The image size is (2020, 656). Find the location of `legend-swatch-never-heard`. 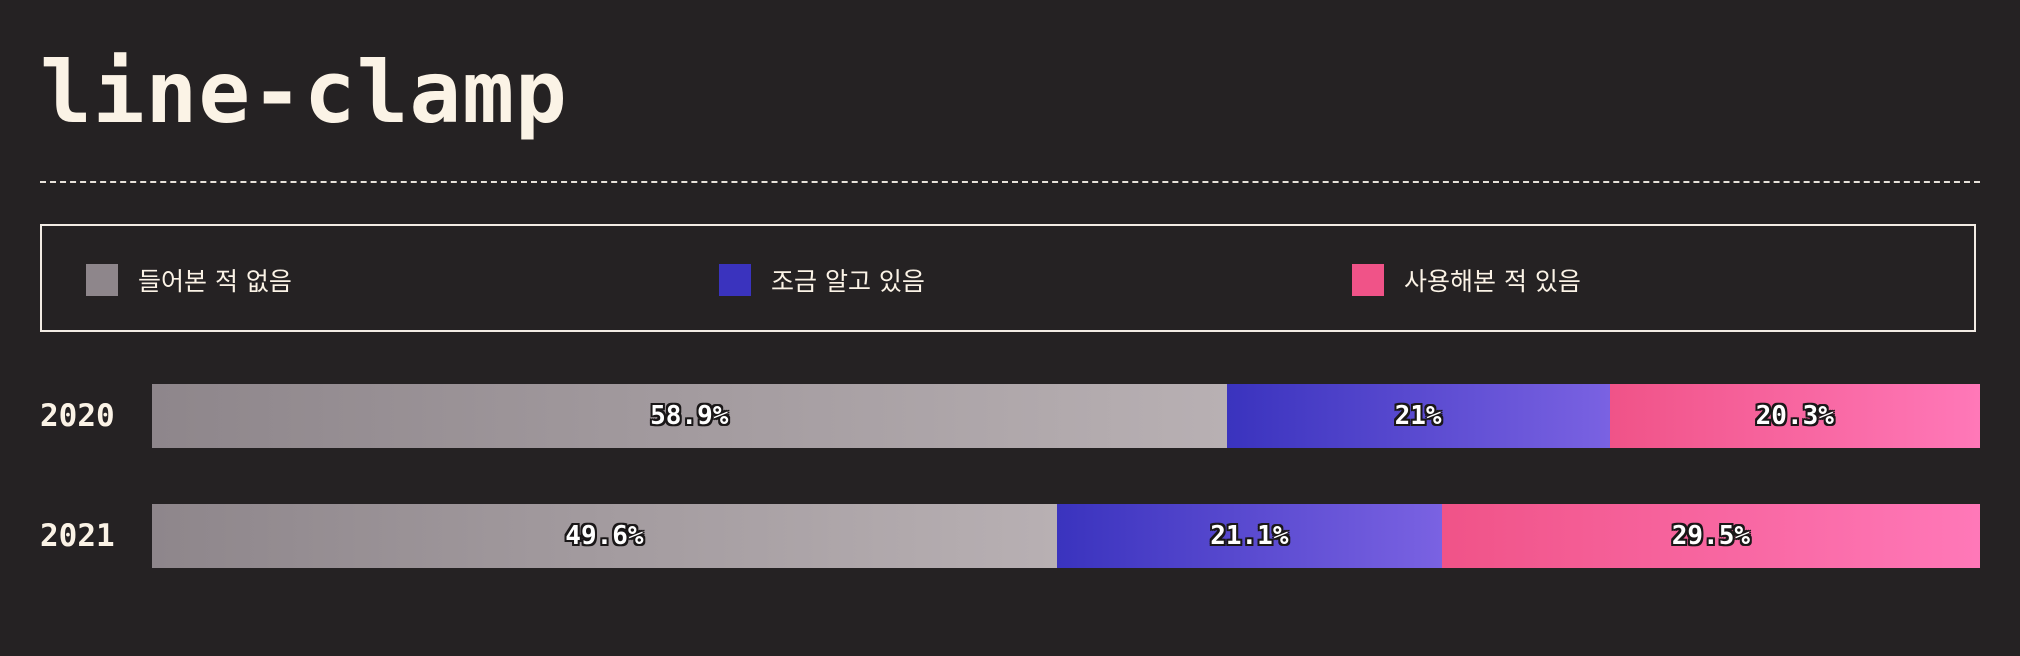

legend-swatch-never-heard is located at coordinates (102, 280).